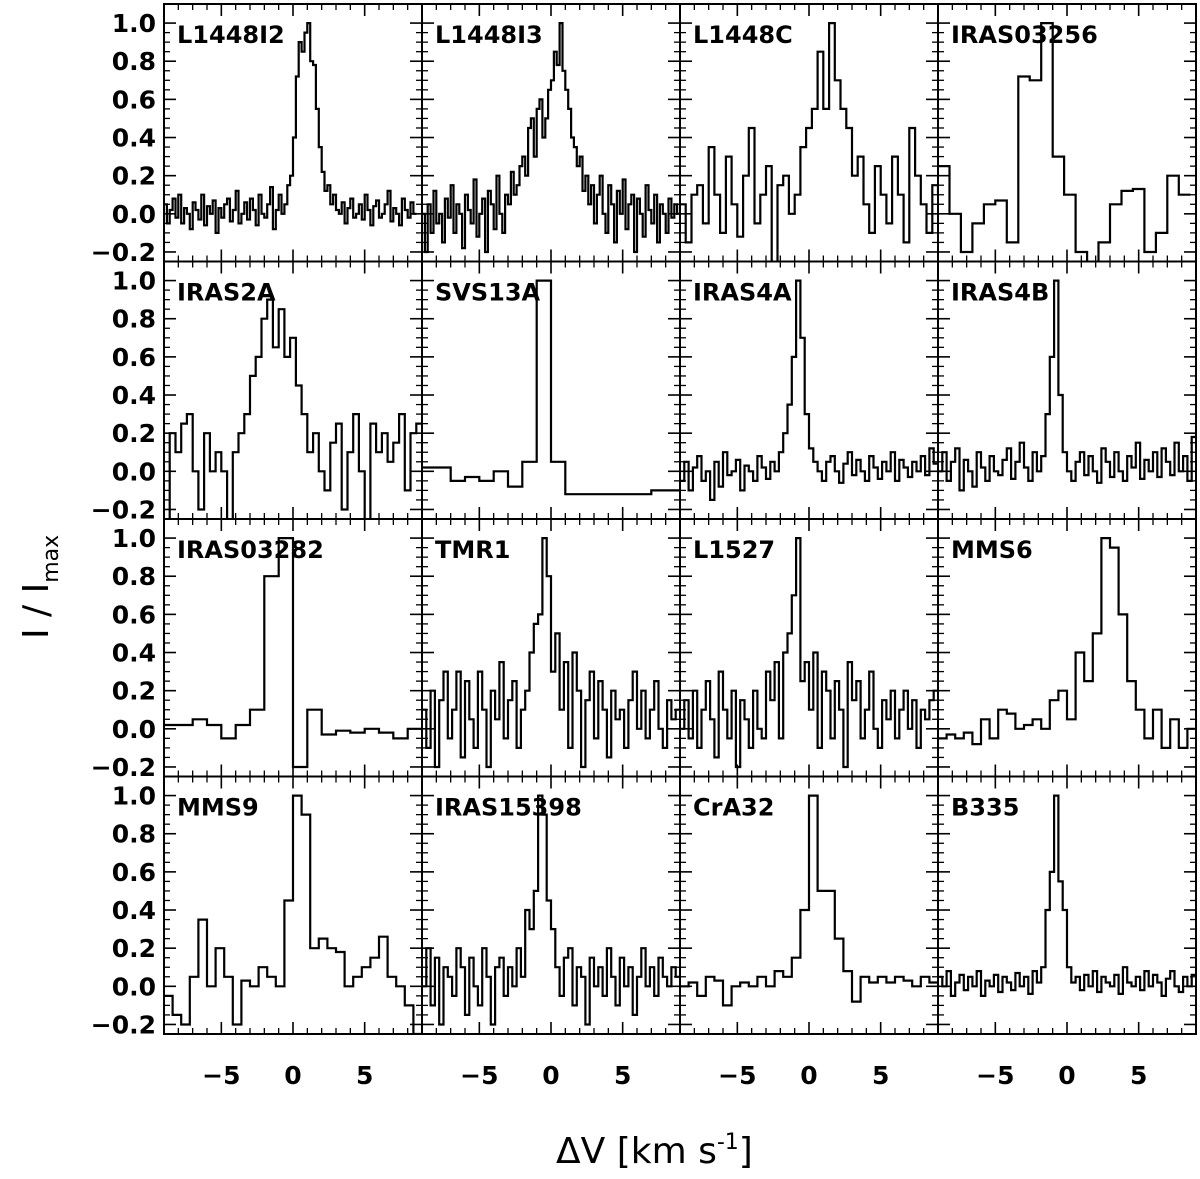 The height and width of the screenshot is (1179, 1200). I want to click on panel-b335: B335, so click(1067, 905).